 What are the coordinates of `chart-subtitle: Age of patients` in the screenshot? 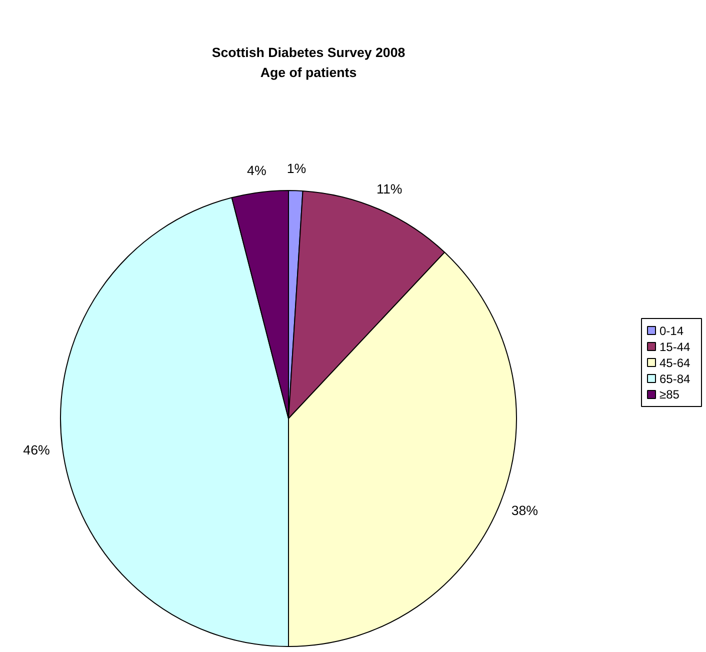 It's located at (308, 72).